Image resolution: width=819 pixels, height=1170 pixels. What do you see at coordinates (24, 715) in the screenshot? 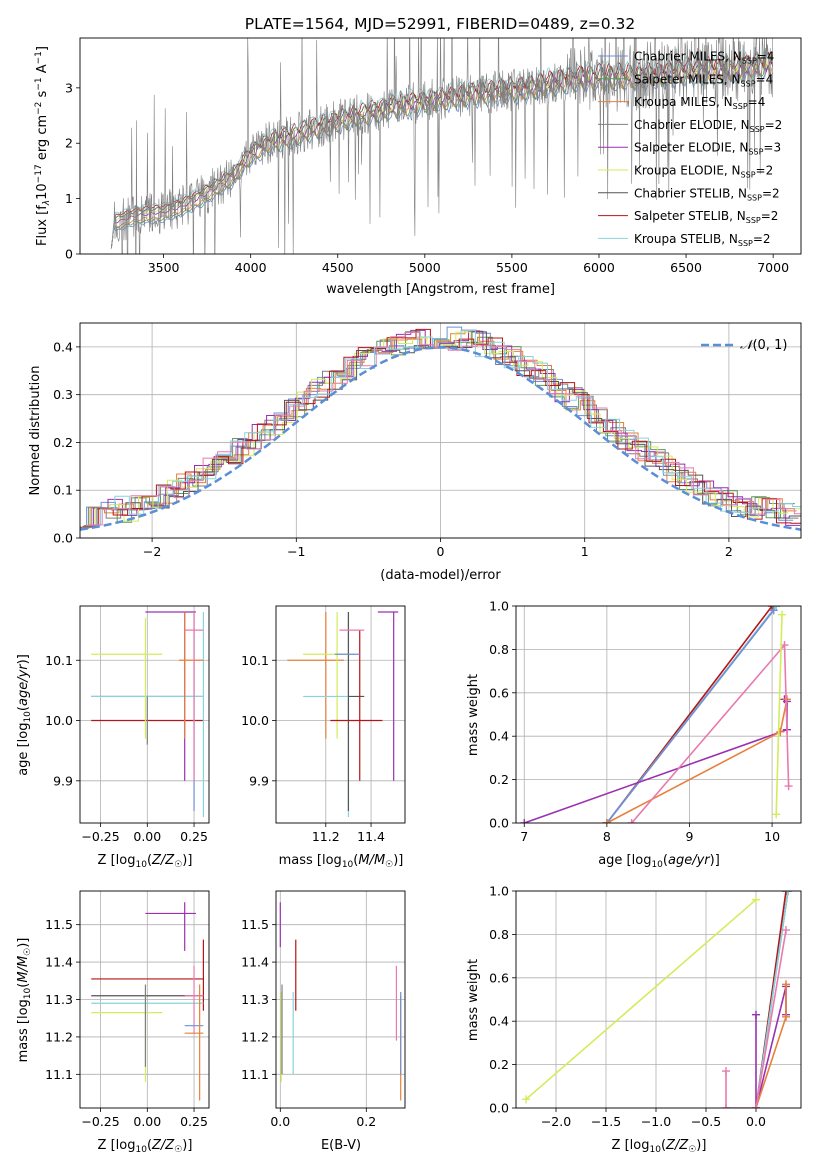
I see `y-axis-label: age [log10(age/yr)]` at bounding box center [24, 715].